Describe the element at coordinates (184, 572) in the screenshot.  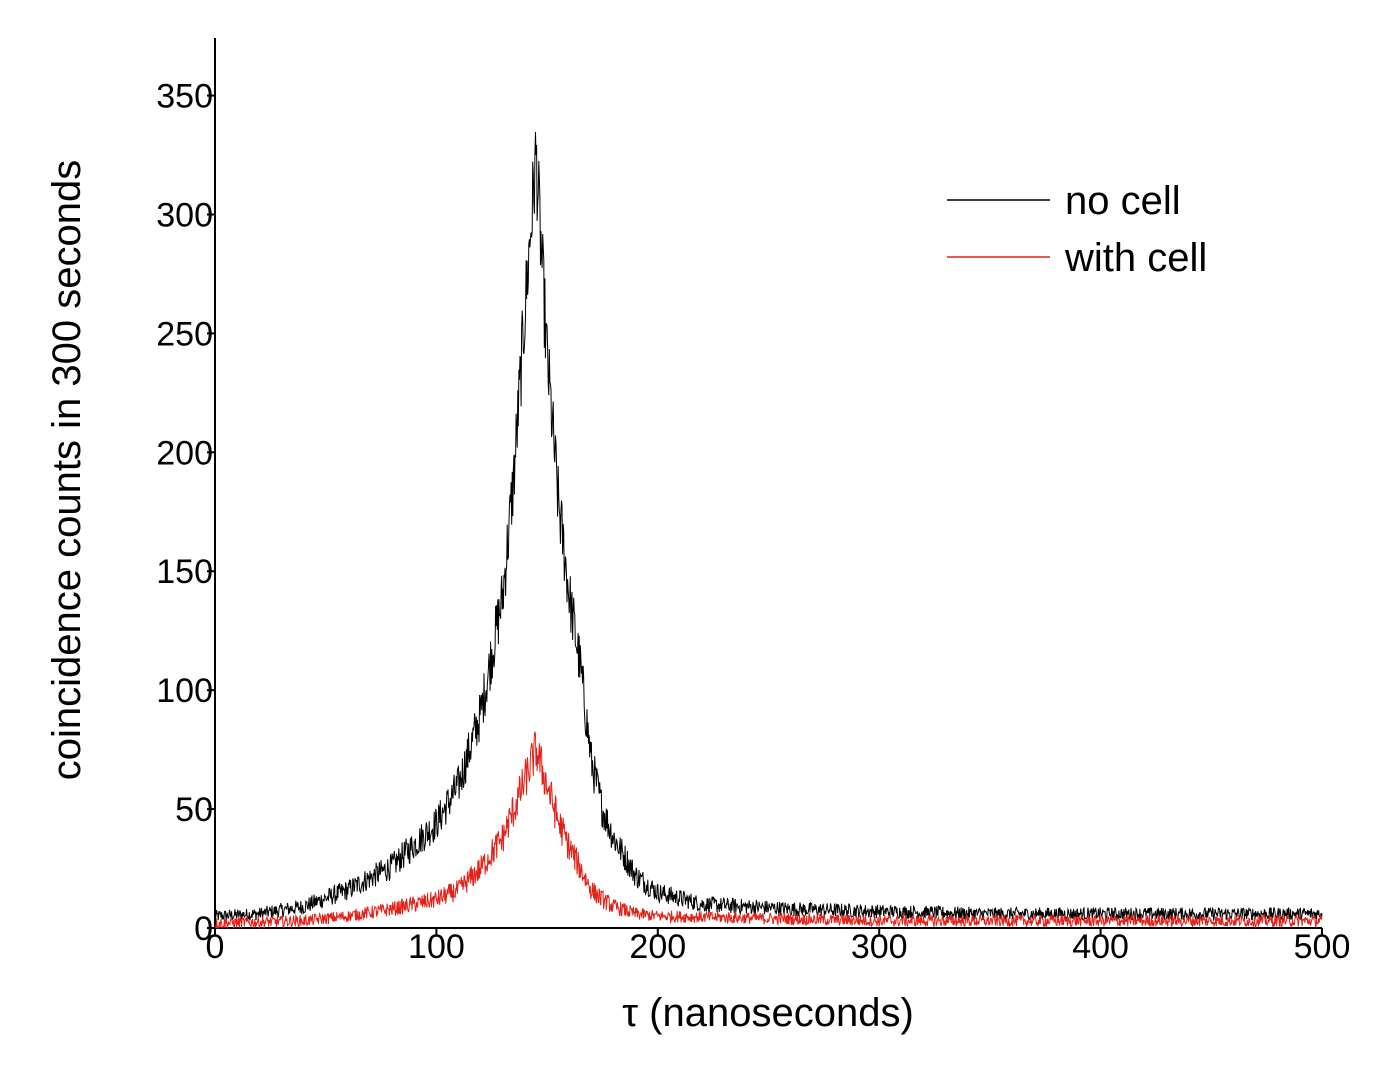
I see `y-tick-label: 150` at that location.